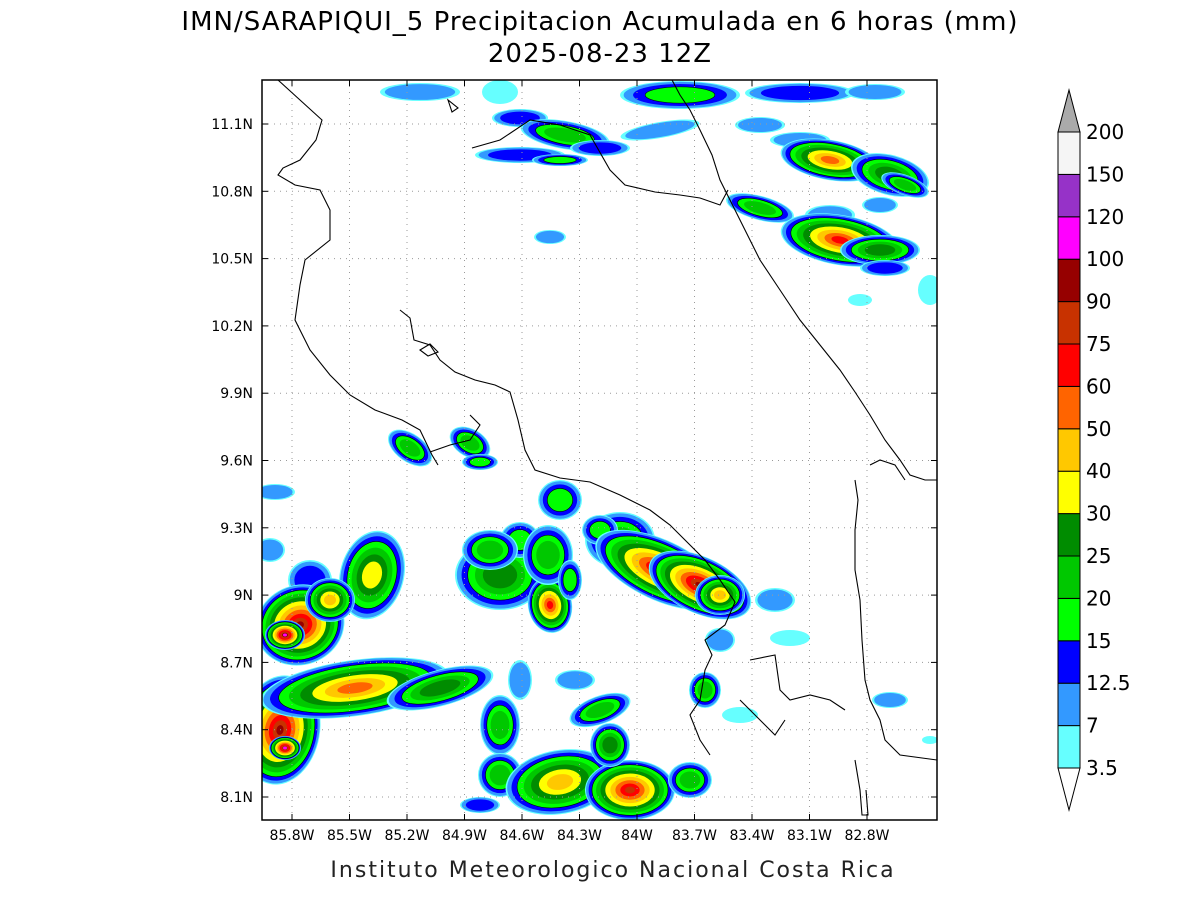 This screenshot has height=900, width=1200. What do you see at coordinates (866, 836) in the screenshot?
I see `lon-tick-label: 82.8W` at bounding box center [866, 836].